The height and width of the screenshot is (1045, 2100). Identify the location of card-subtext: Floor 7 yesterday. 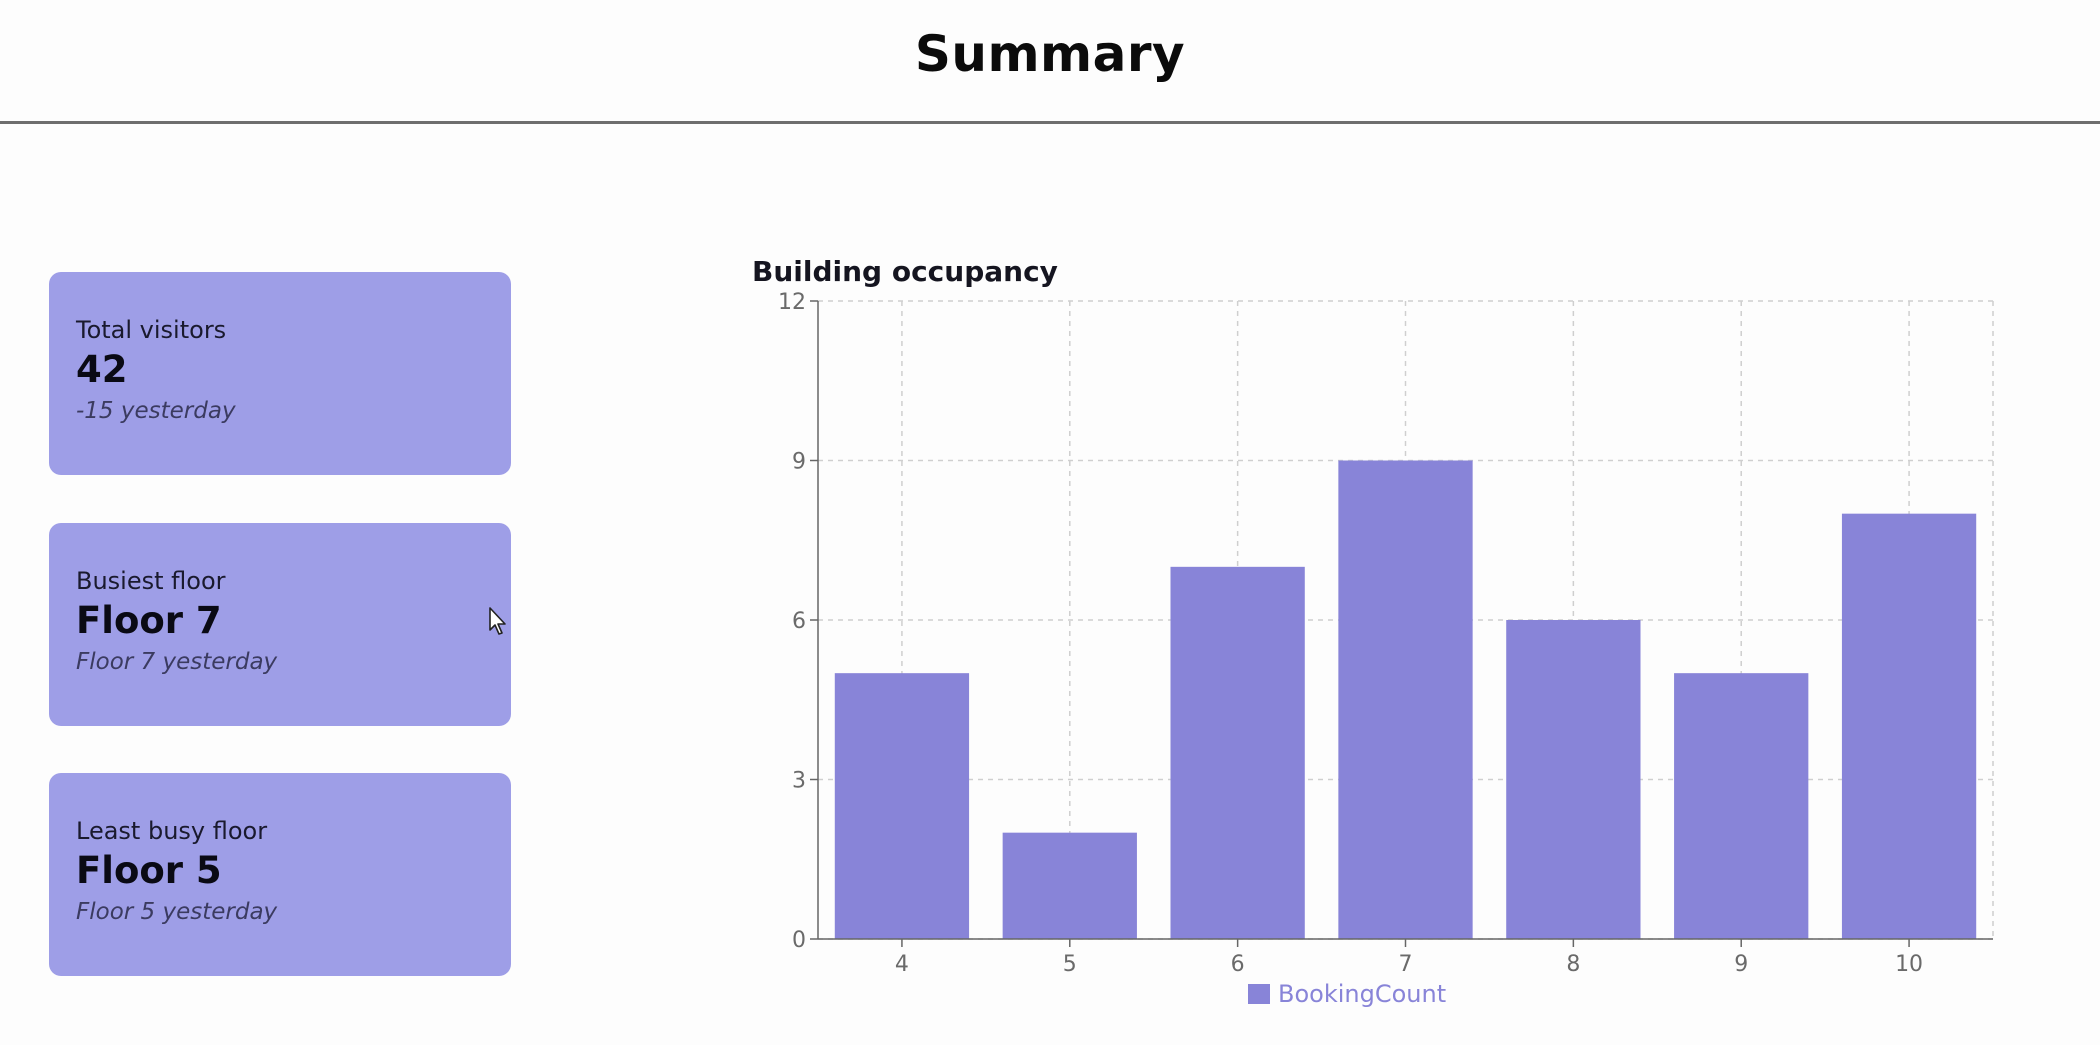
(177, 662).